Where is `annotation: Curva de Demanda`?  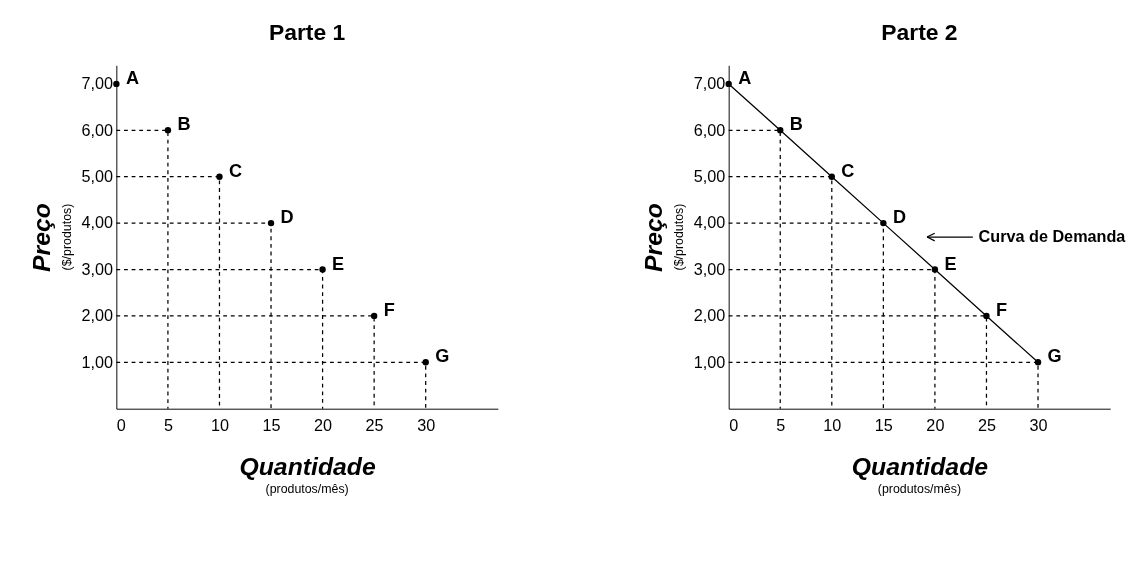 annotation: Curva de Demanda is located at coordinates (1052, 235).